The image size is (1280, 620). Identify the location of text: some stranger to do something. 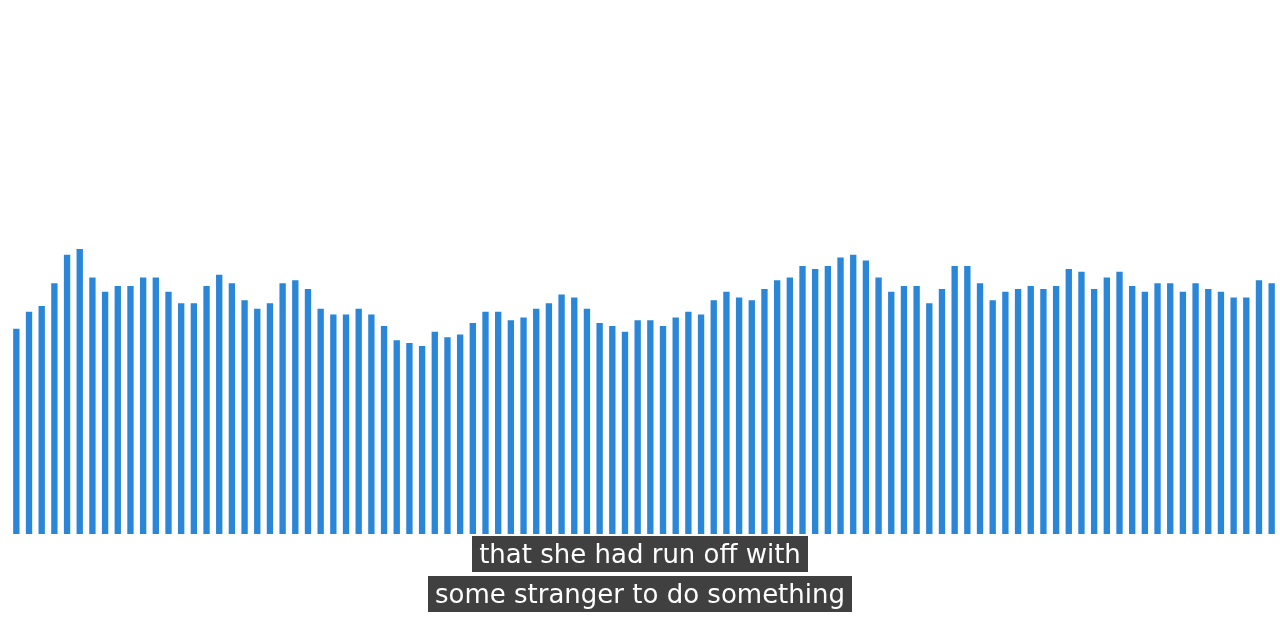
(640, 594).